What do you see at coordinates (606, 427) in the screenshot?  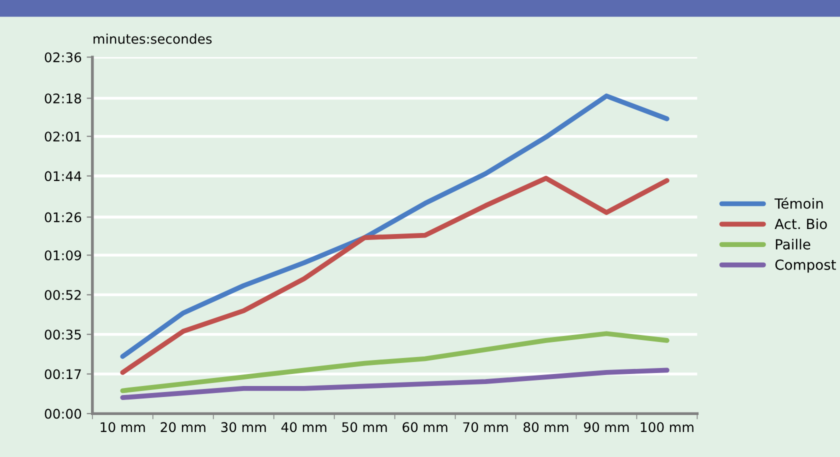 I see `x-tick-label: 90 mm` at bounding box center [606, 427].